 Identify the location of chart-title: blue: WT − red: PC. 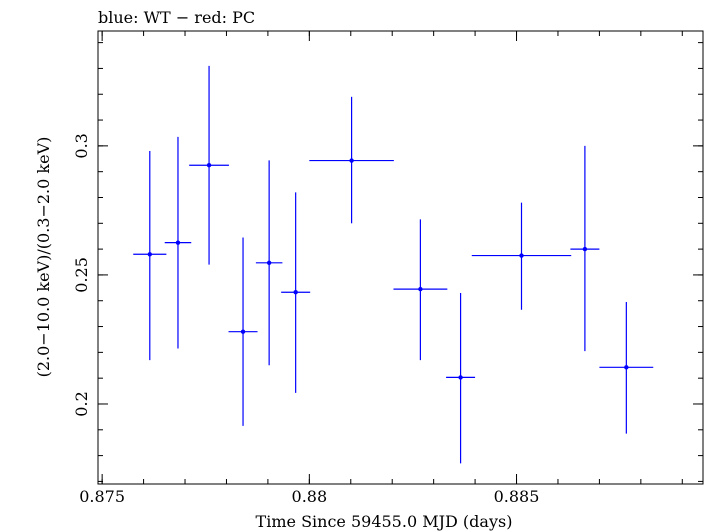
(176, 17).